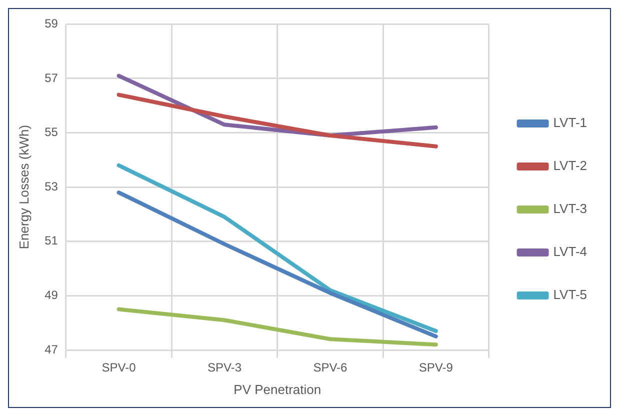 The width and height of the screenshot is (621, 420). What do you see at coordinates (51, 132) in the screenshot?
I see `y-tick-label: 55` at bounding box center [51, 132].